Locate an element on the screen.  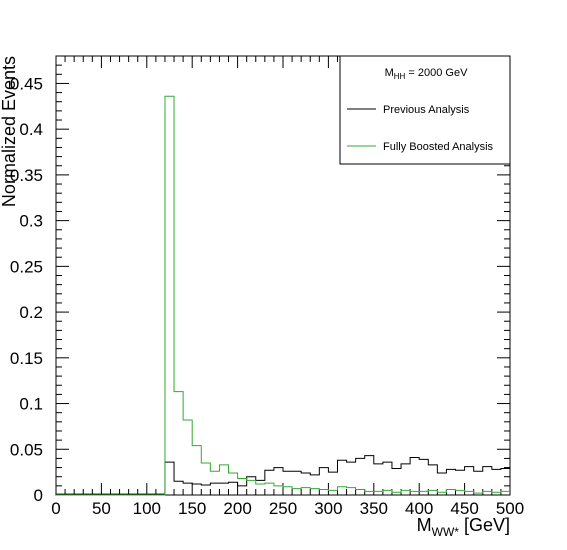
y-axis-title: Normalized Events is located at coordinates (9, 131).